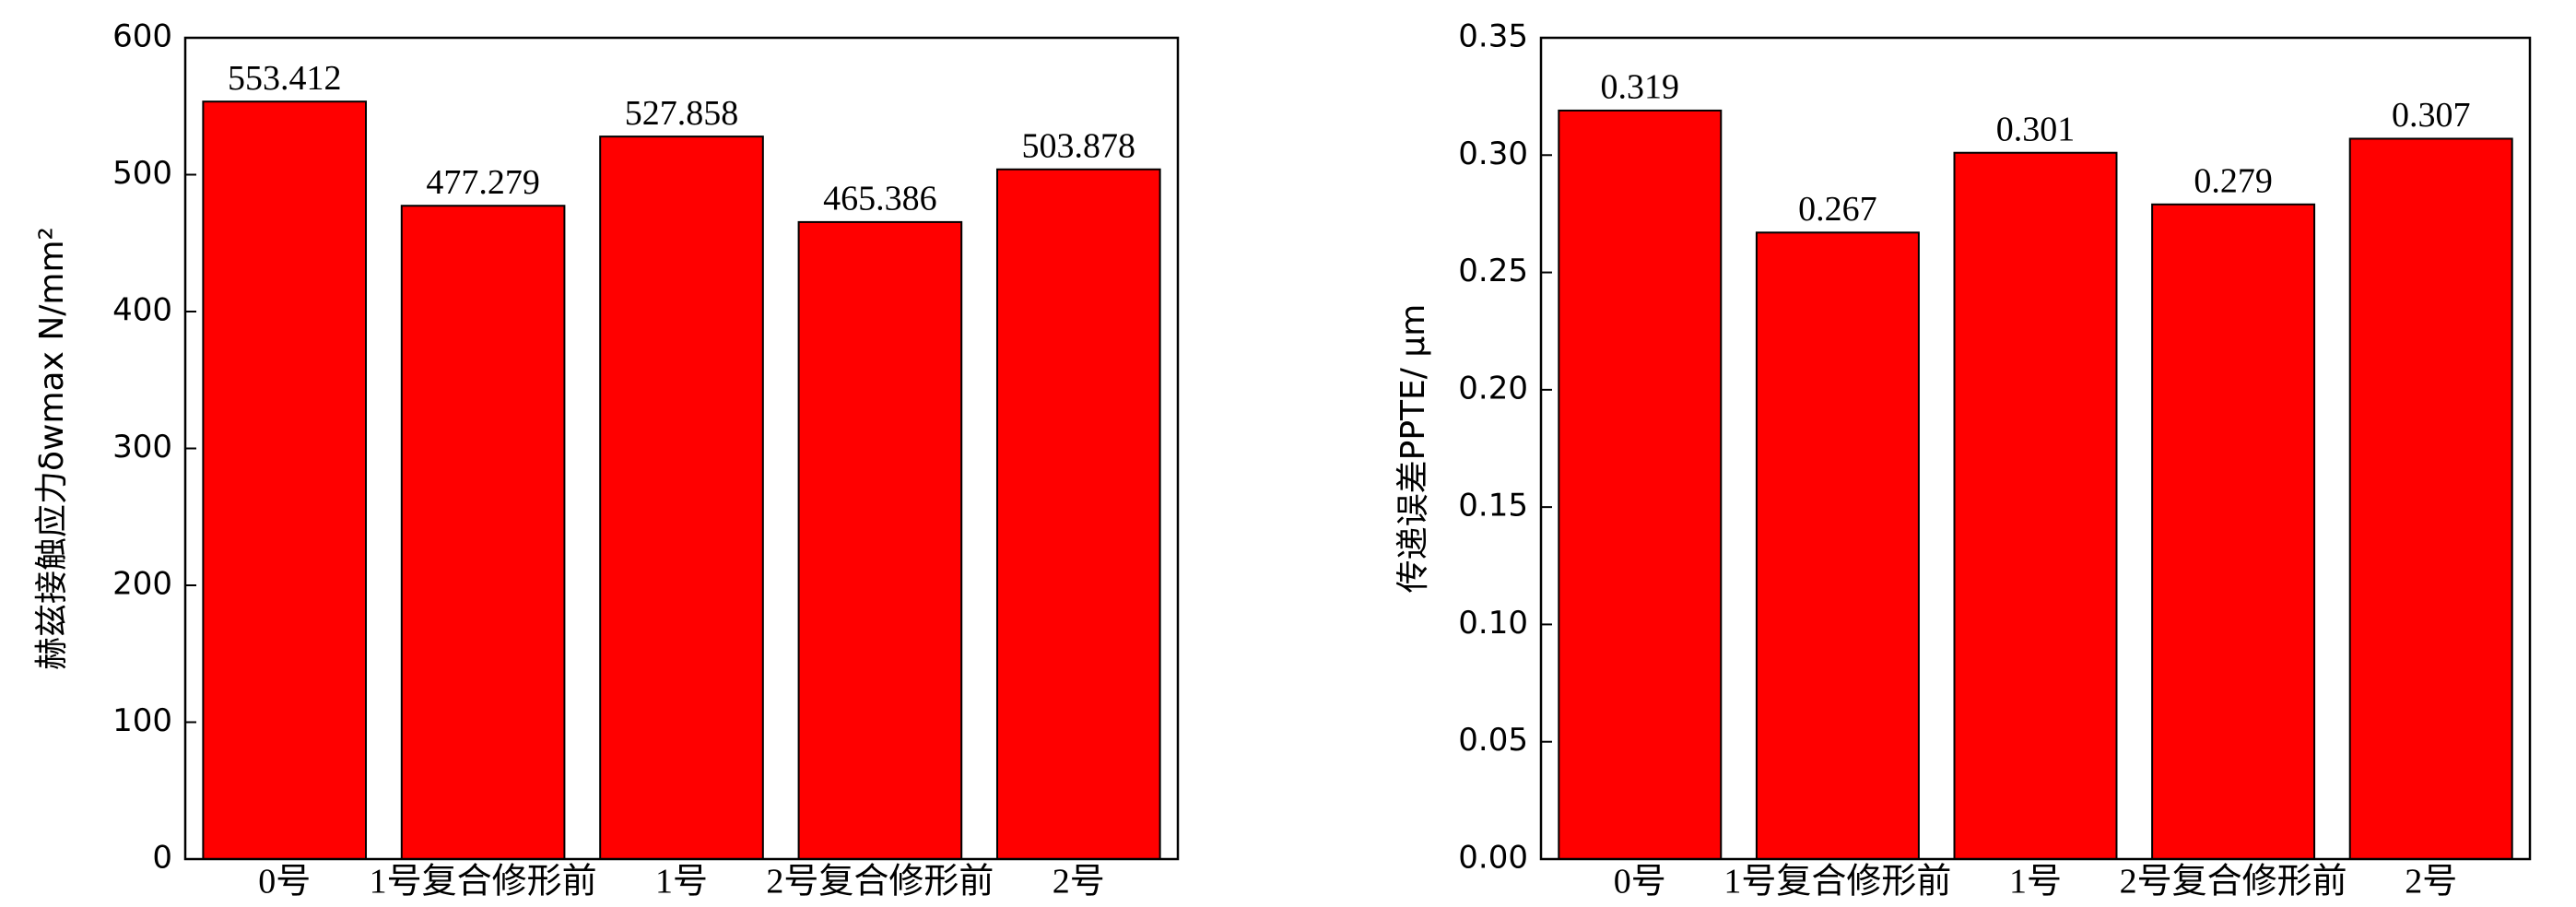 This screenshot has width=2576, height=907. I want to click on value-label: 465.386, so click(880, 199).